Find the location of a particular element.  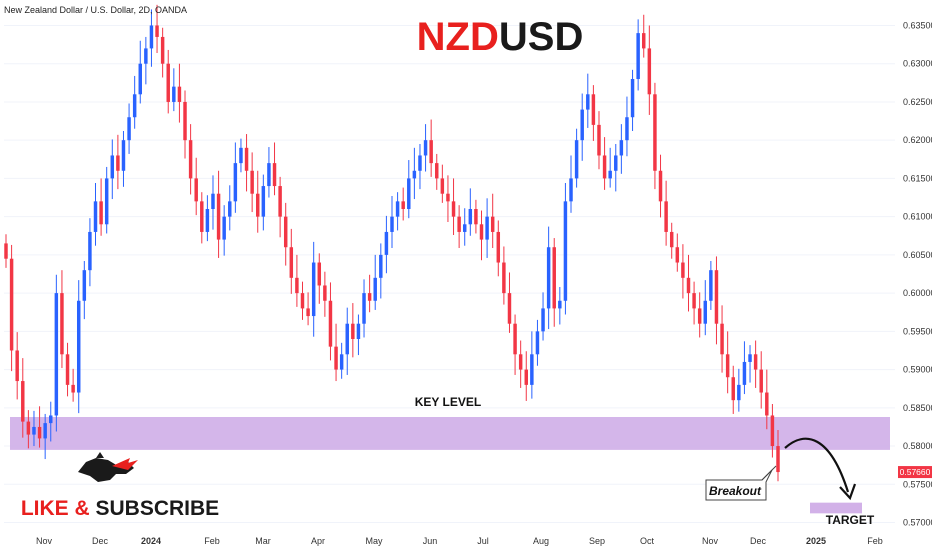

target-label: TARGET is located at coordinates (850, 520).